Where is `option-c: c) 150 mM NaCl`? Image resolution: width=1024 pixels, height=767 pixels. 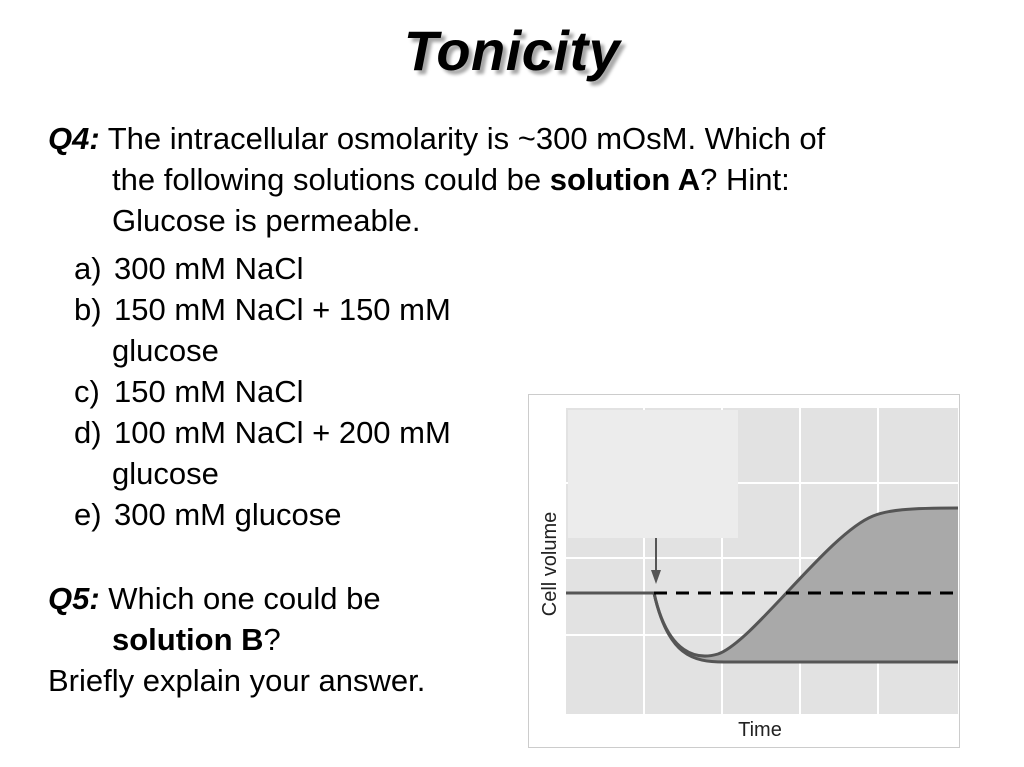 option-c: c) 150 mM NaCl is located at coordinates (262, 391).